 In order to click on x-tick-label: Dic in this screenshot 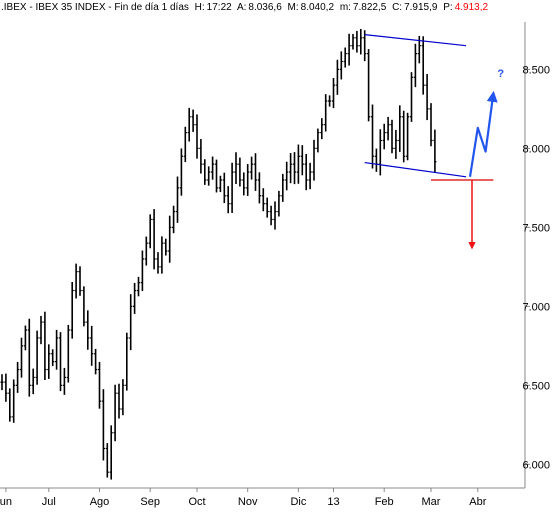, I will do `click(298, 502)`.